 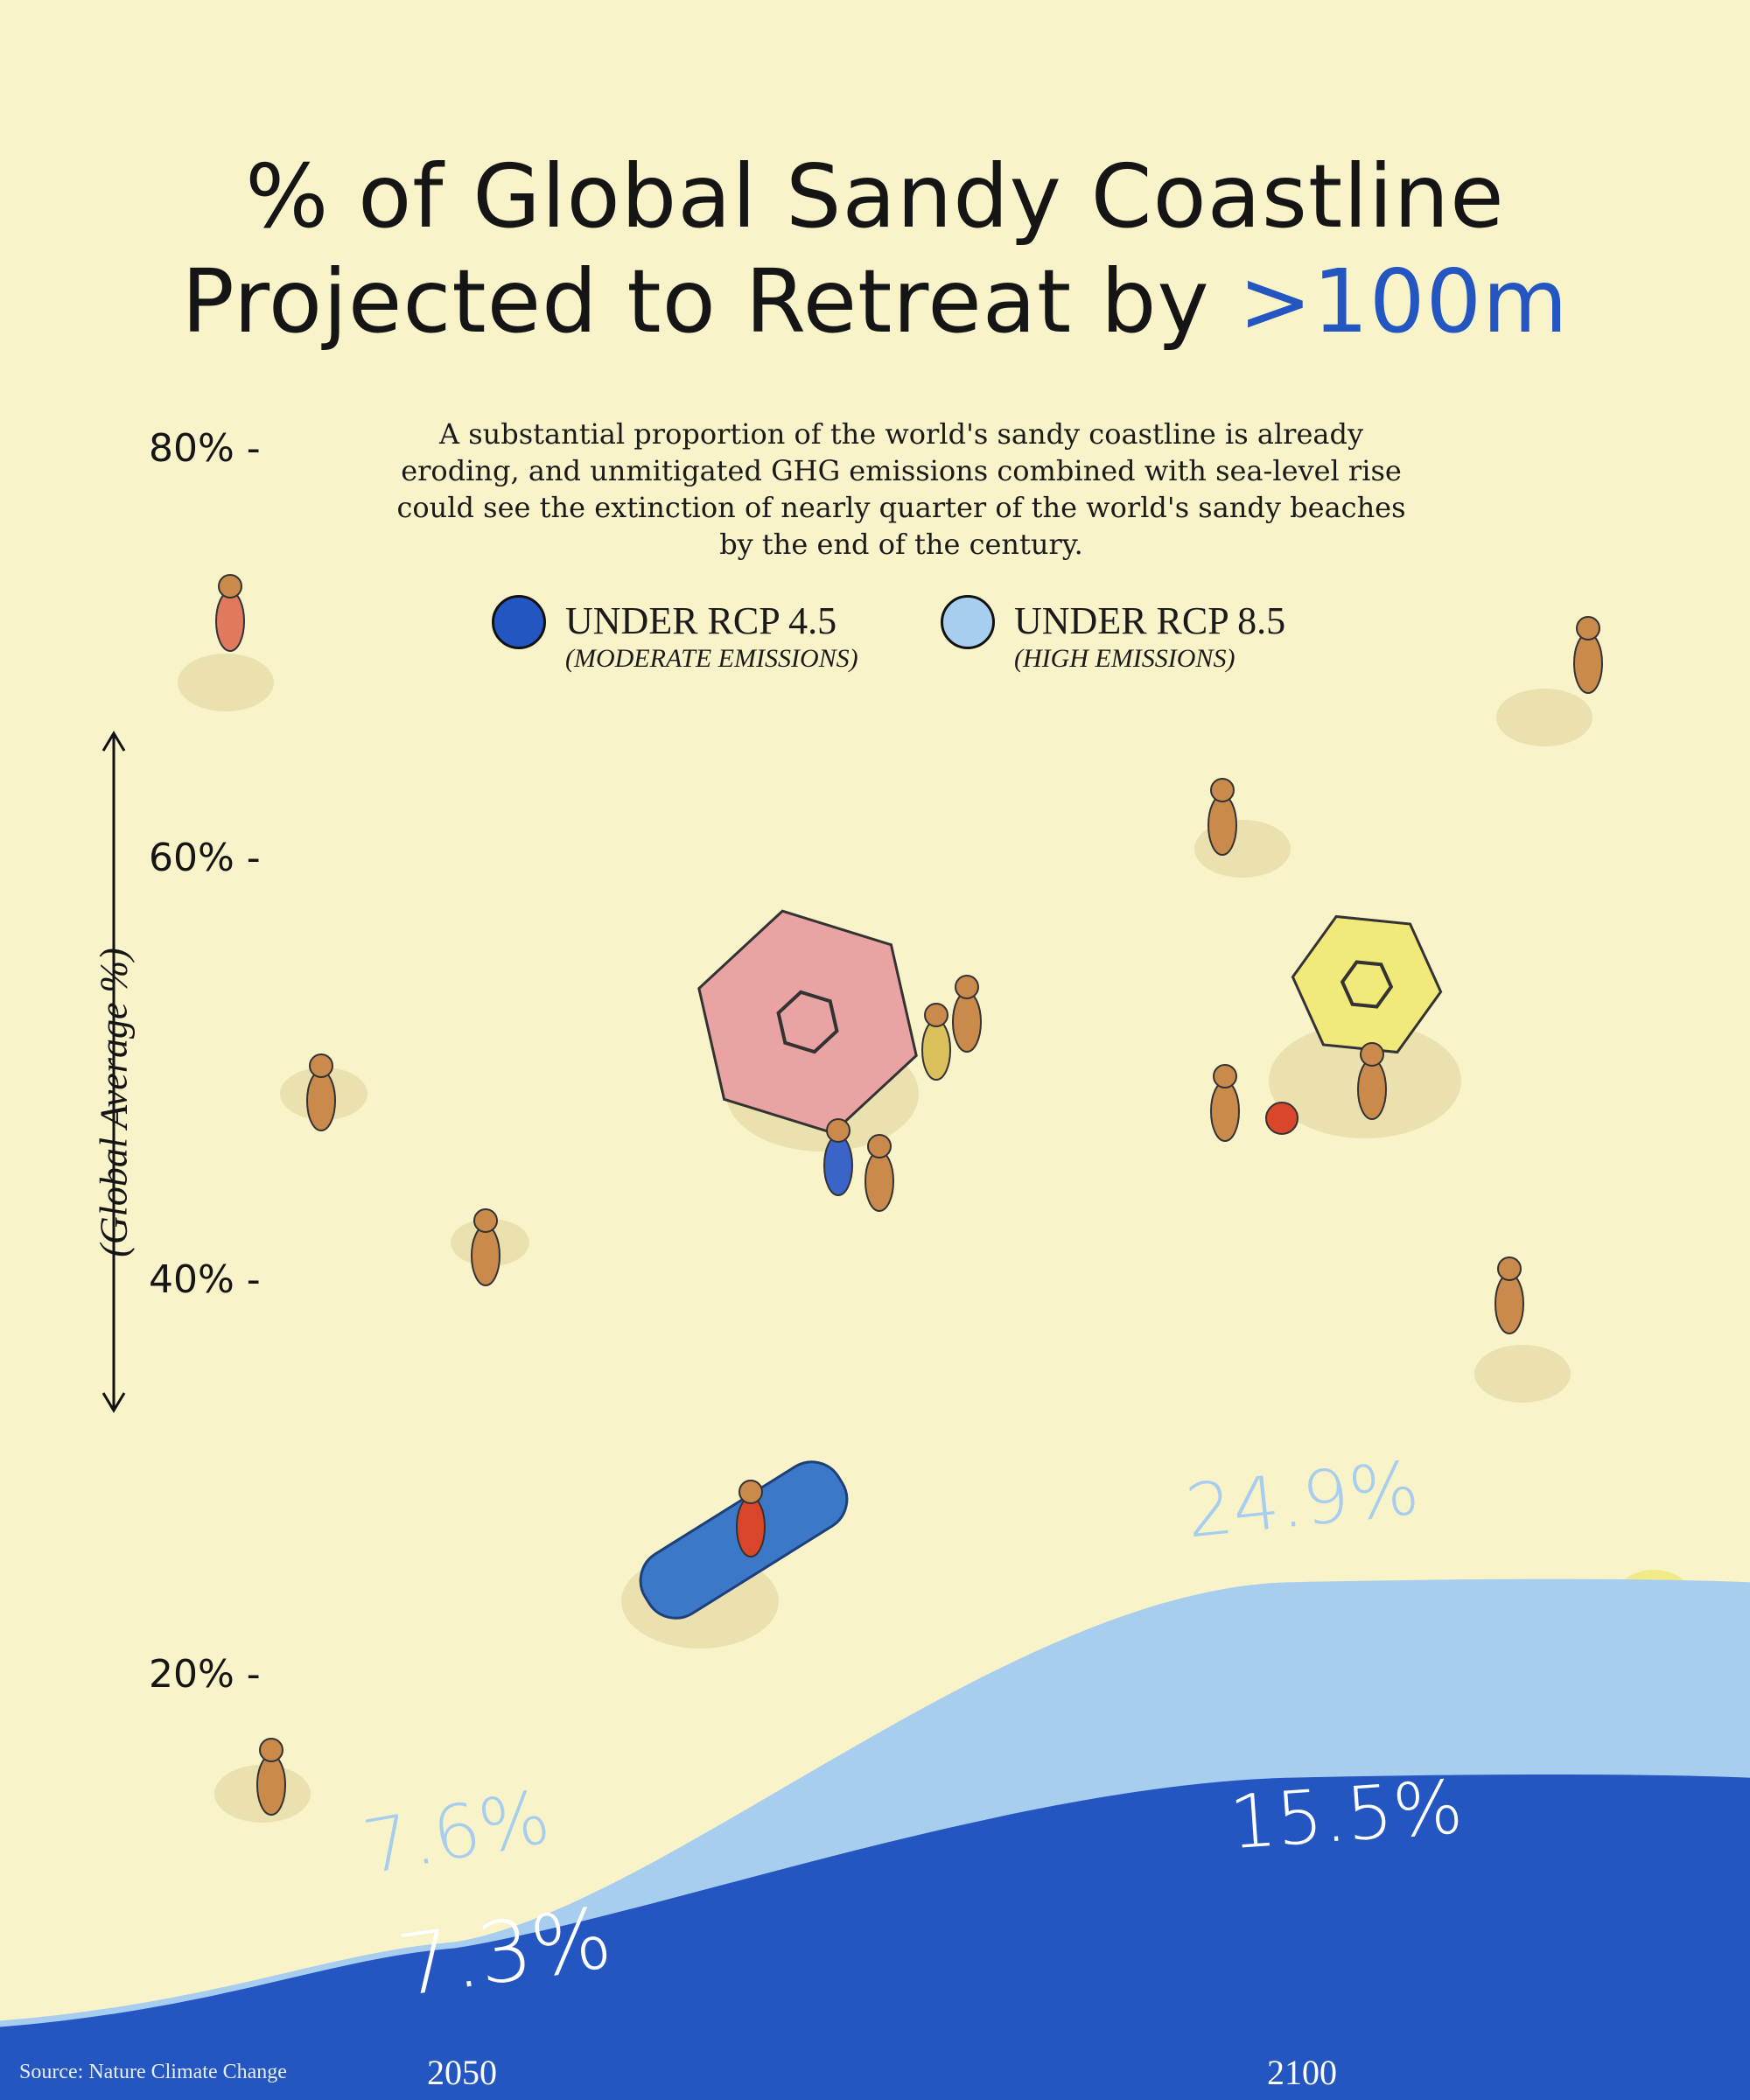 What do you see at coordinates (205, 1279) in the screenshot?
I see `y-tick-40: 40% -` at bounding box center [205, 1279].